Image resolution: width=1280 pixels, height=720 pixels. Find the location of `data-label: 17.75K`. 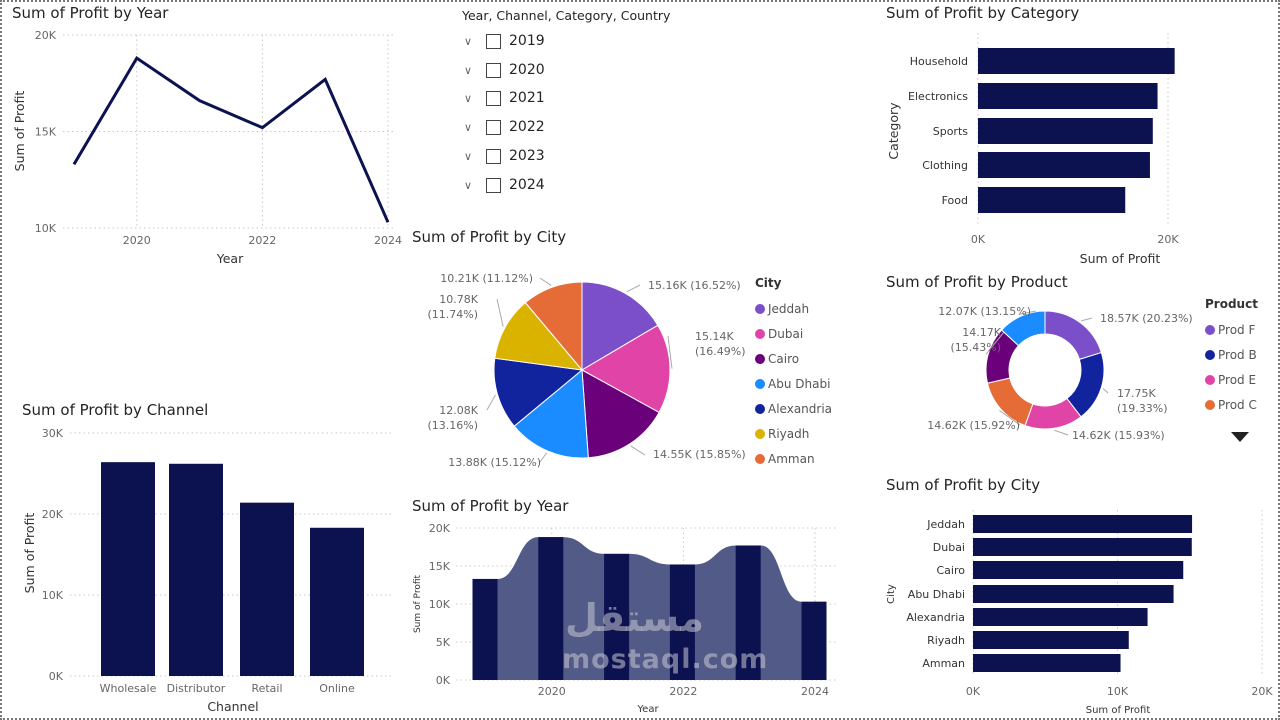

data-label: 17.75K is located at coordinates (1136, 393).